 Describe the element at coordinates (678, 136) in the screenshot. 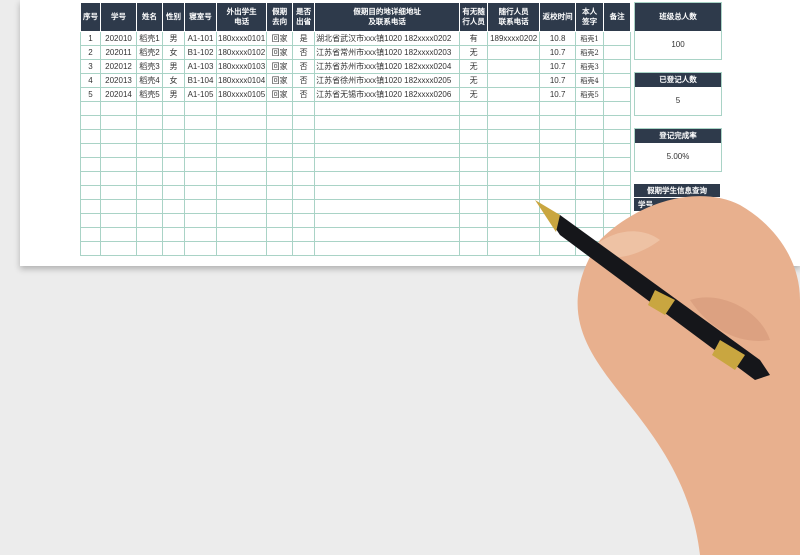

I see `stat-label: 登记完成率` at that location.